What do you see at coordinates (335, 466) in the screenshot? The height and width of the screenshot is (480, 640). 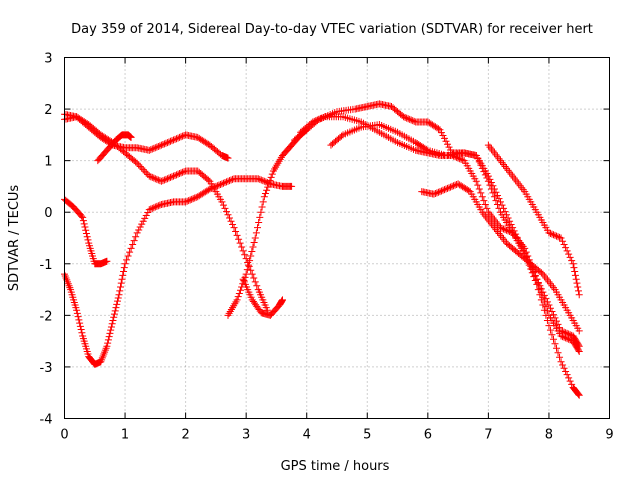 I see `x-axis-title: GPS time / hours` at bounding box center [335, 466].